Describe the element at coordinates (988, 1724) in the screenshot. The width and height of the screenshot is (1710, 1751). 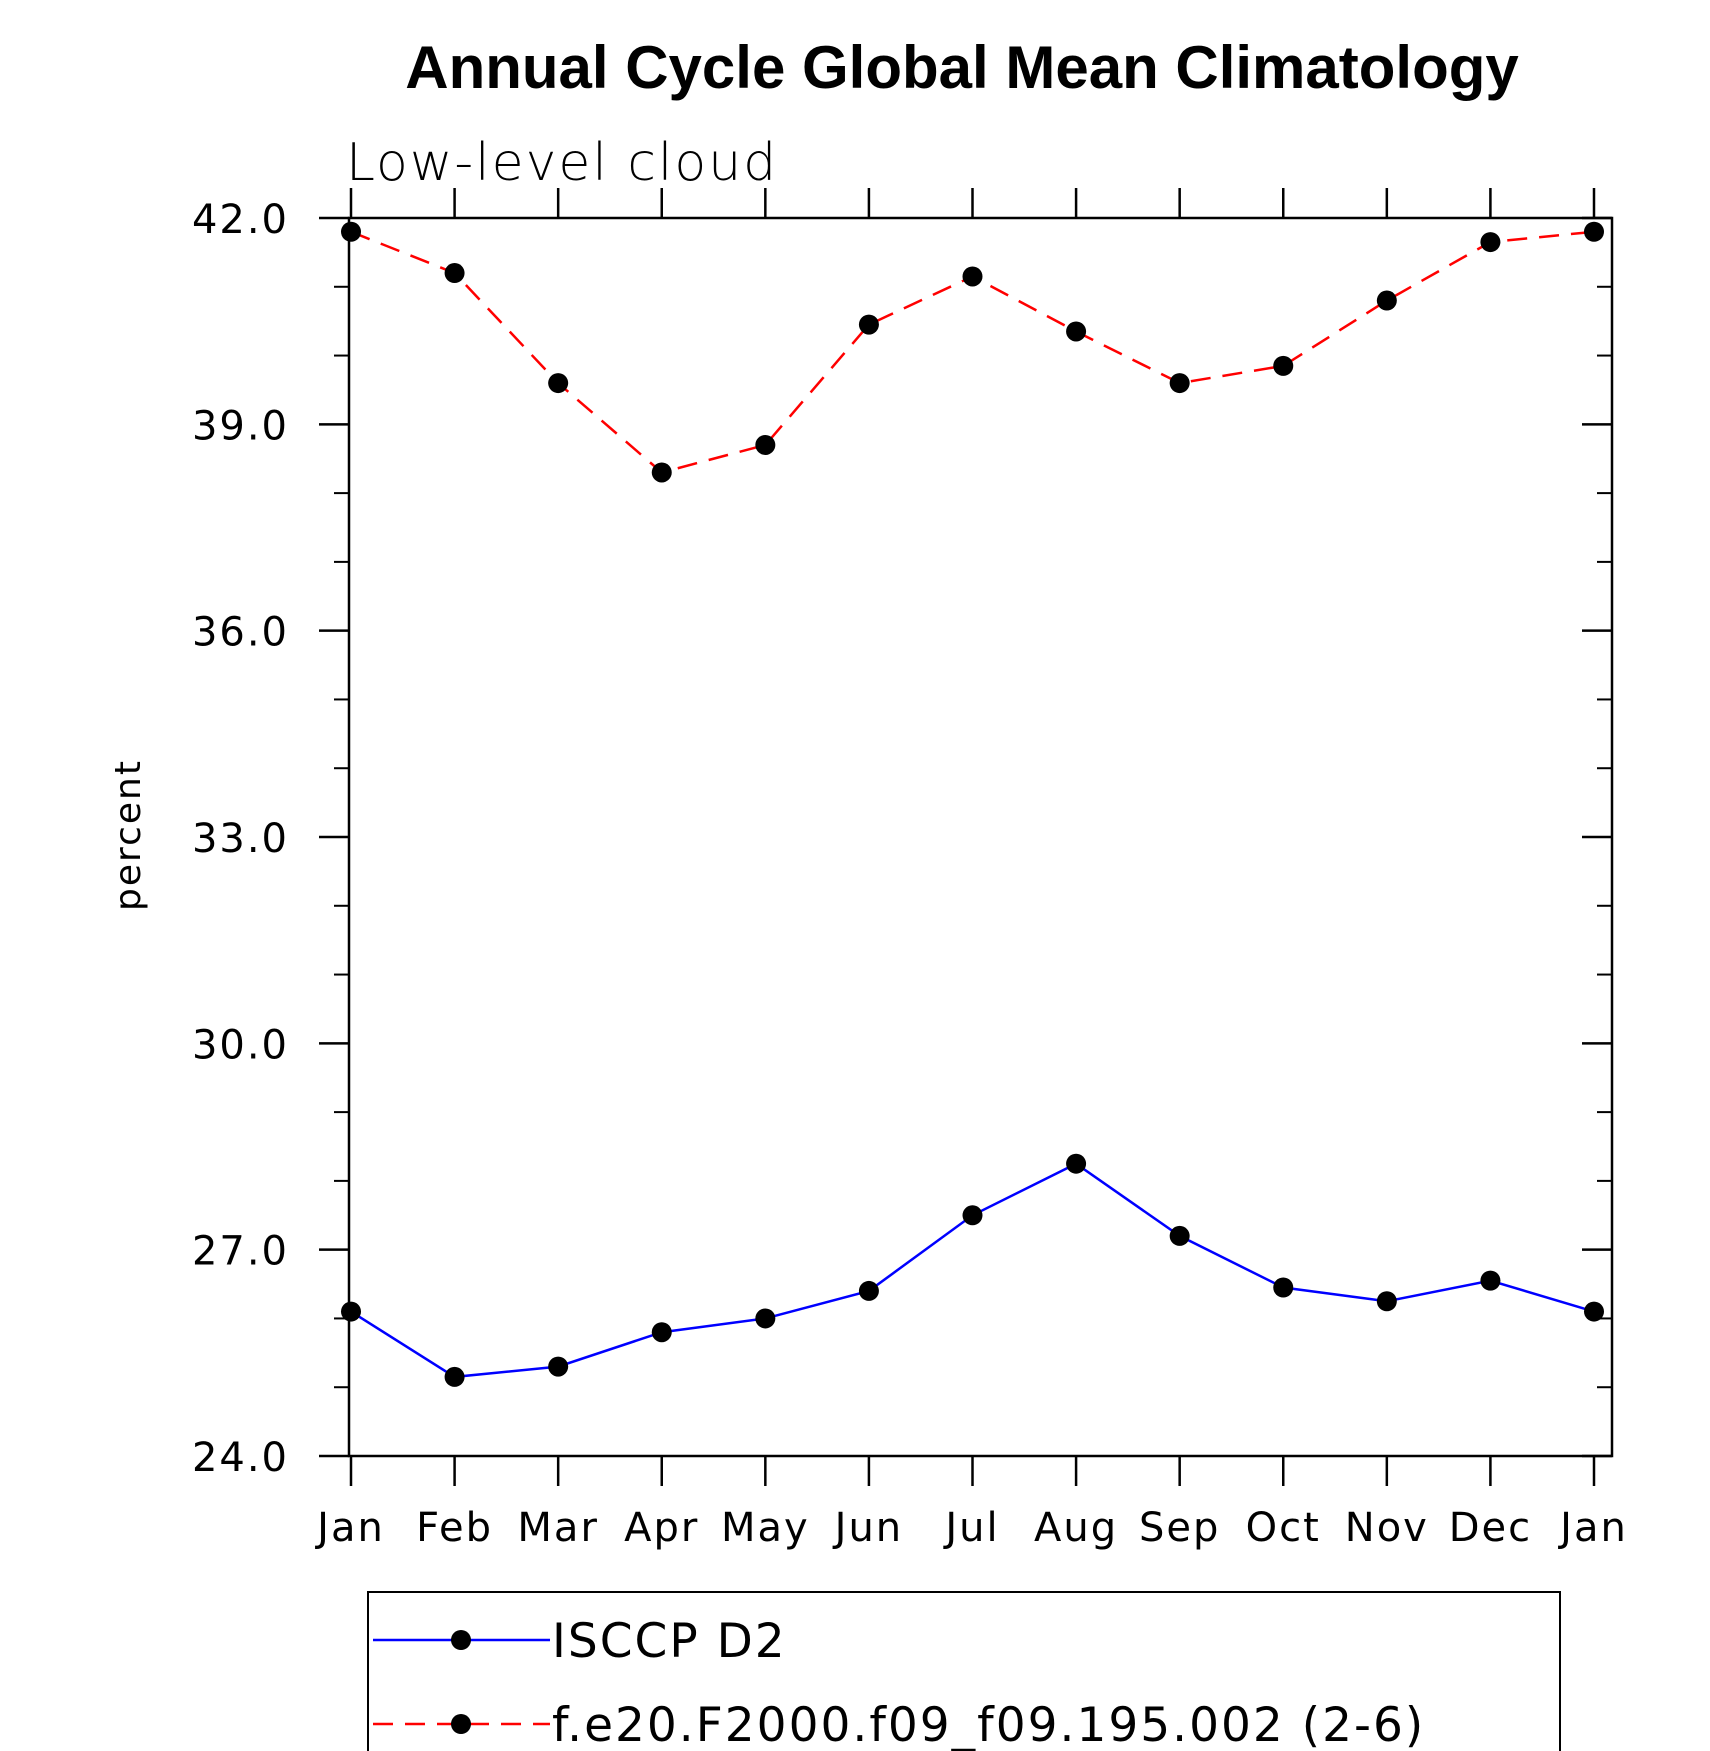
I see `legend-label-2: f.e20.F2000.f09_f09.195.002 (2-6)` at that location.